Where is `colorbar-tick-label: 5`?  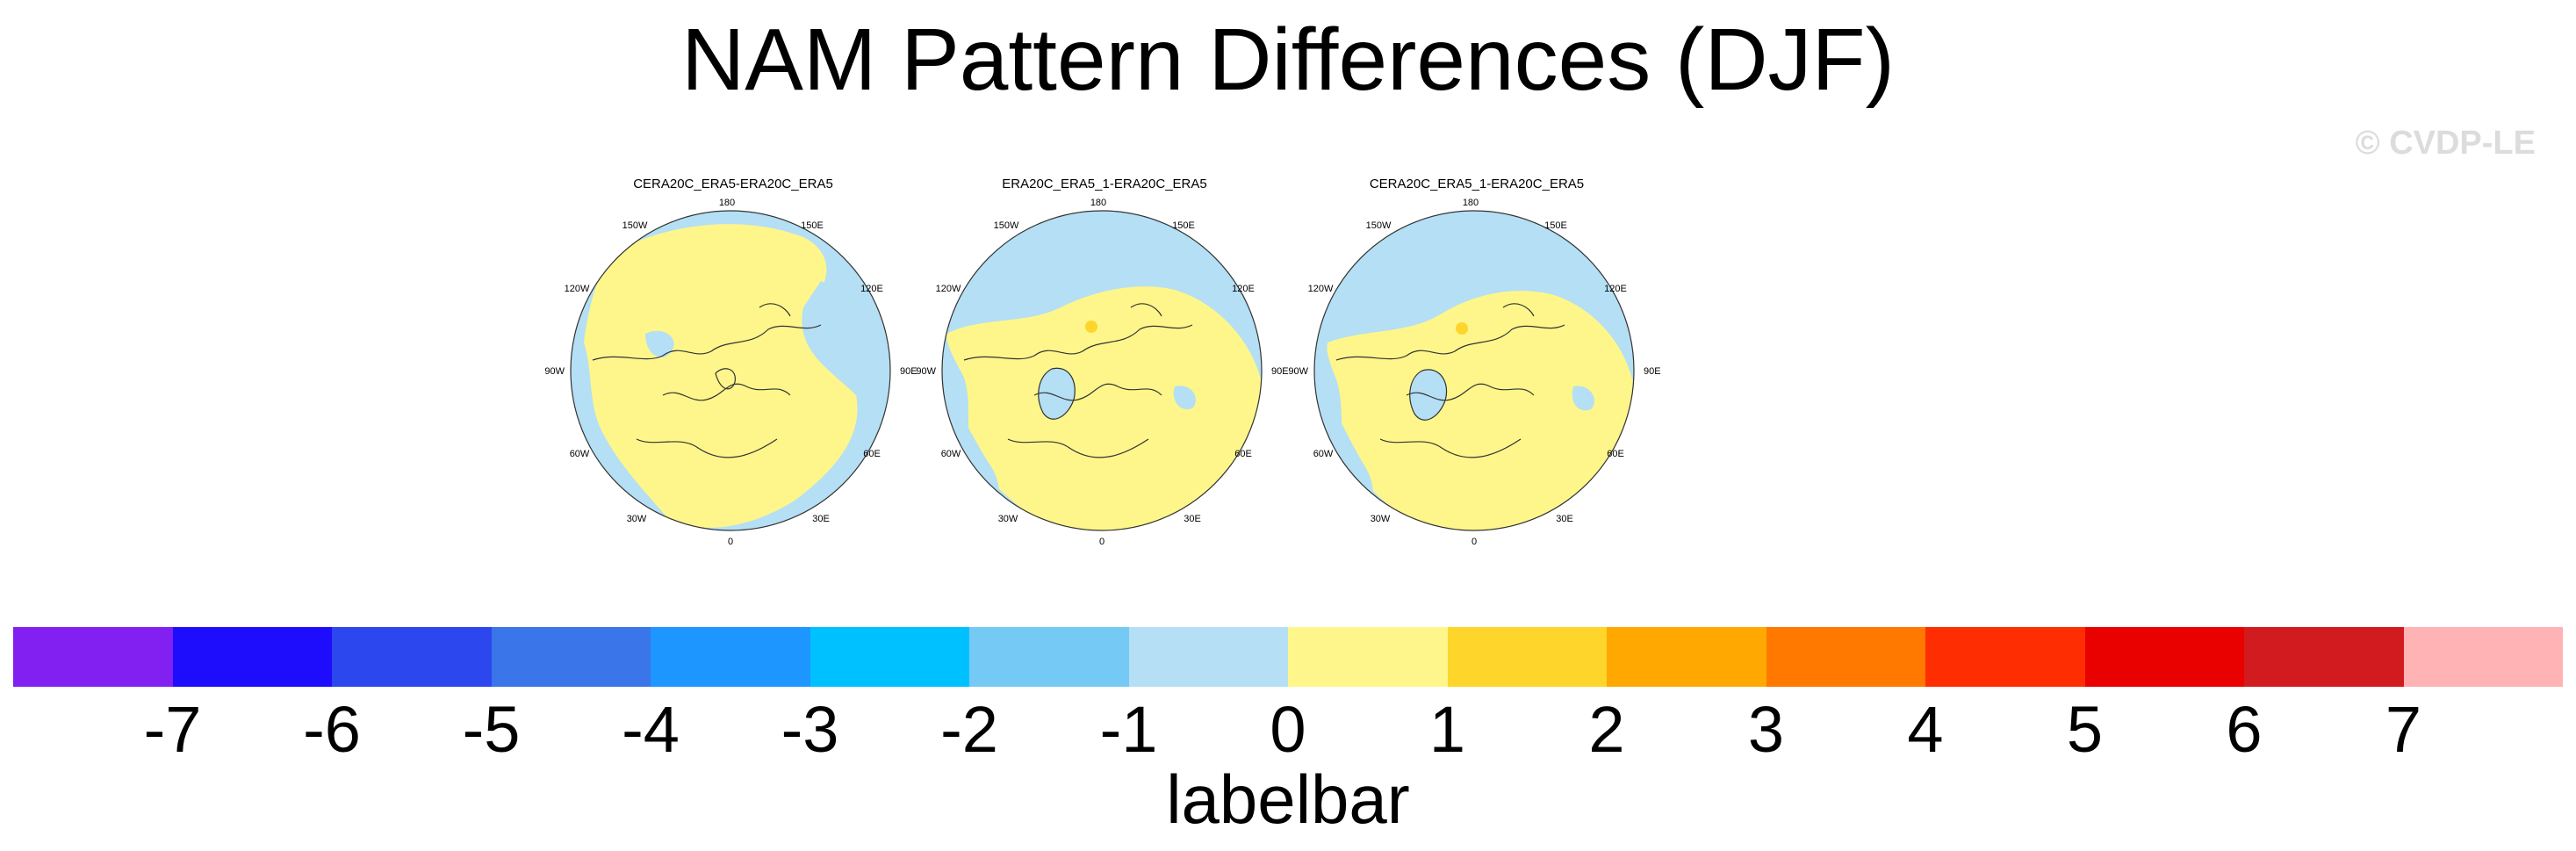 colorbar-tick-label: 5 is located at coordinates (2085, 729).